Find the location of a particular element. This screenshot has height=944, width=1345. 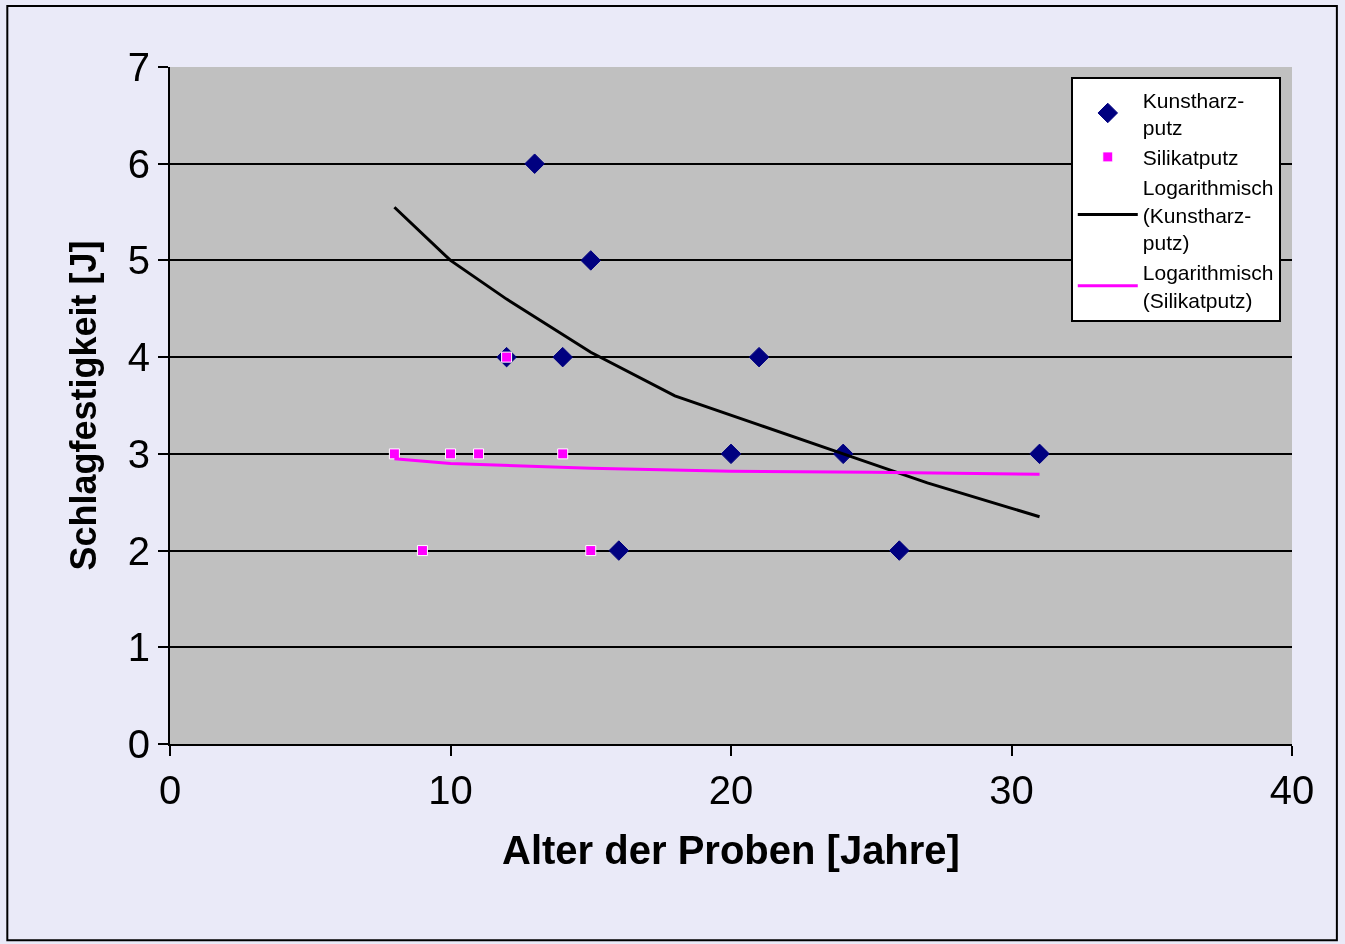

y-tick-label: 5 is located at coordinates (138, 260).